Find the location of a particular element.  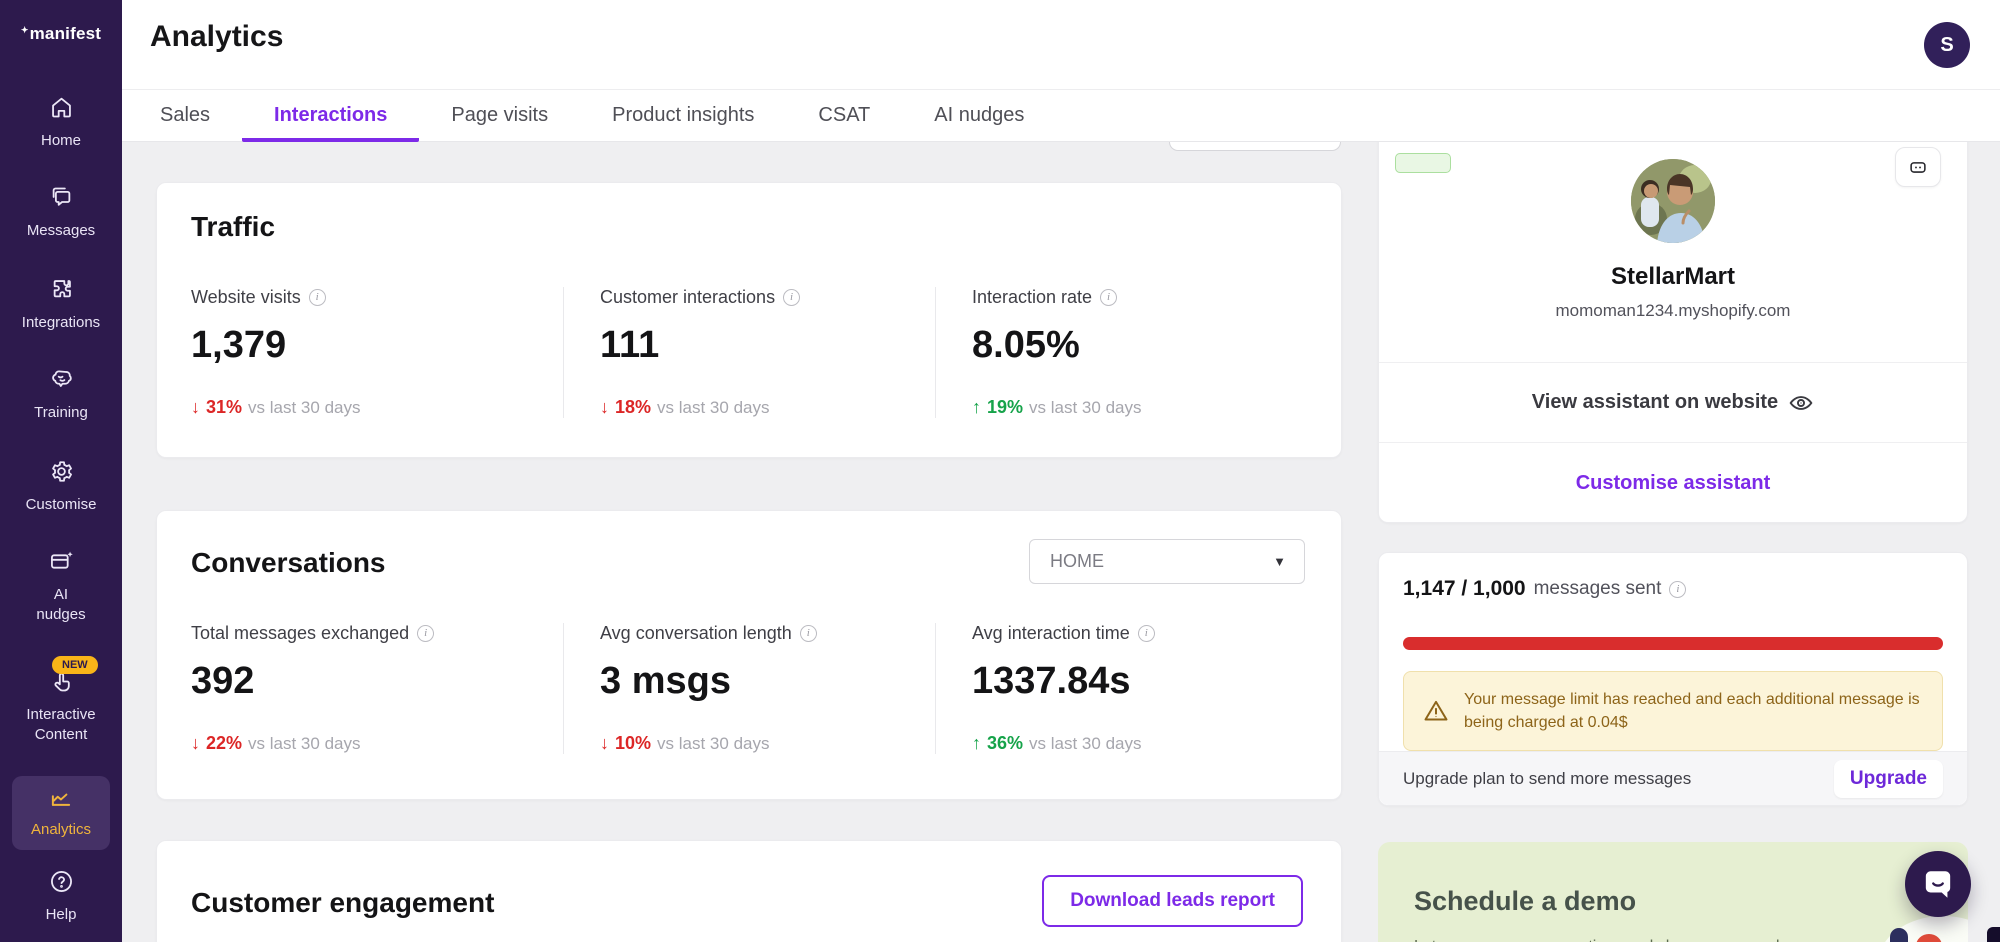

usage-progress-bar is located at coordinates (1673, 643).